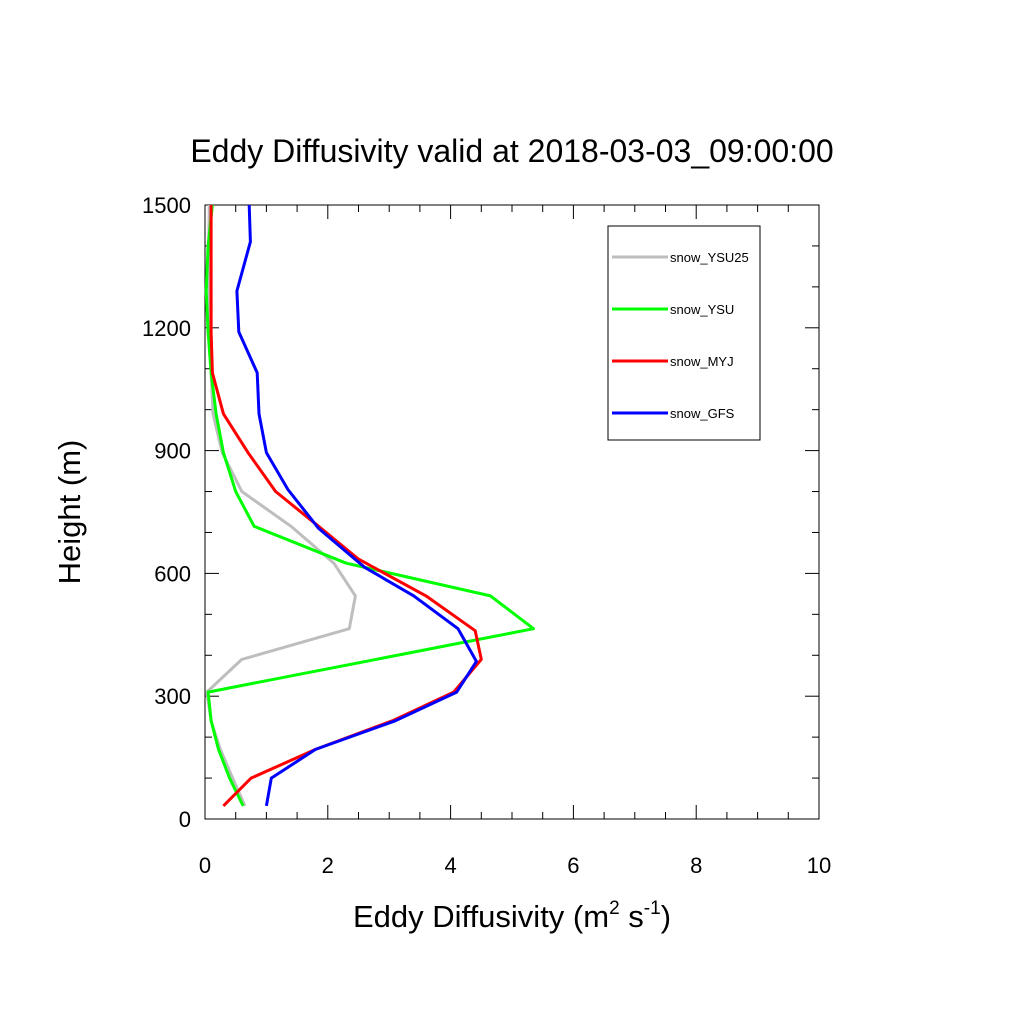 The image size is (1024, 1024). I want to click on x-tick-label: 8, so click(696, 865).